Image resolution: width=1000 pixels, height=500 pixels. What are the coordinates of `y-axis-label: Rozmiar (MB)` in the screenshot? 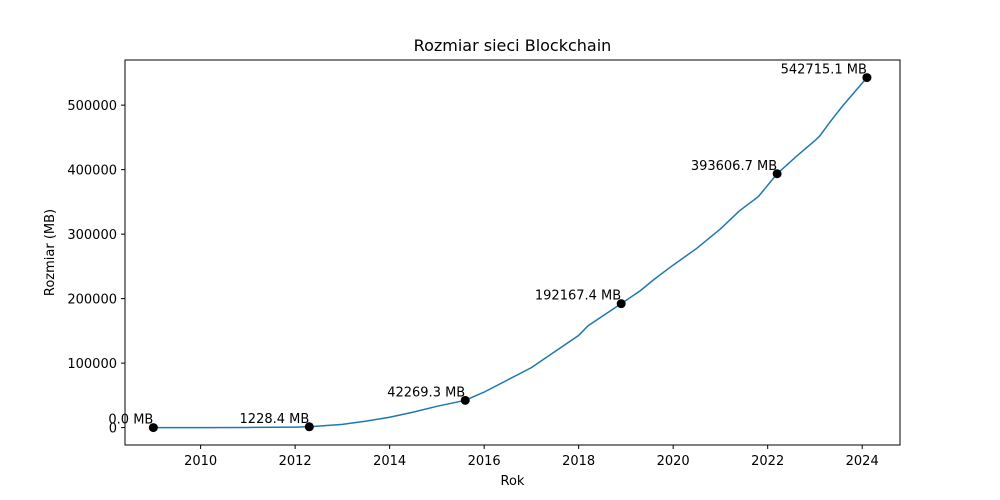 It's located at (50, 252).